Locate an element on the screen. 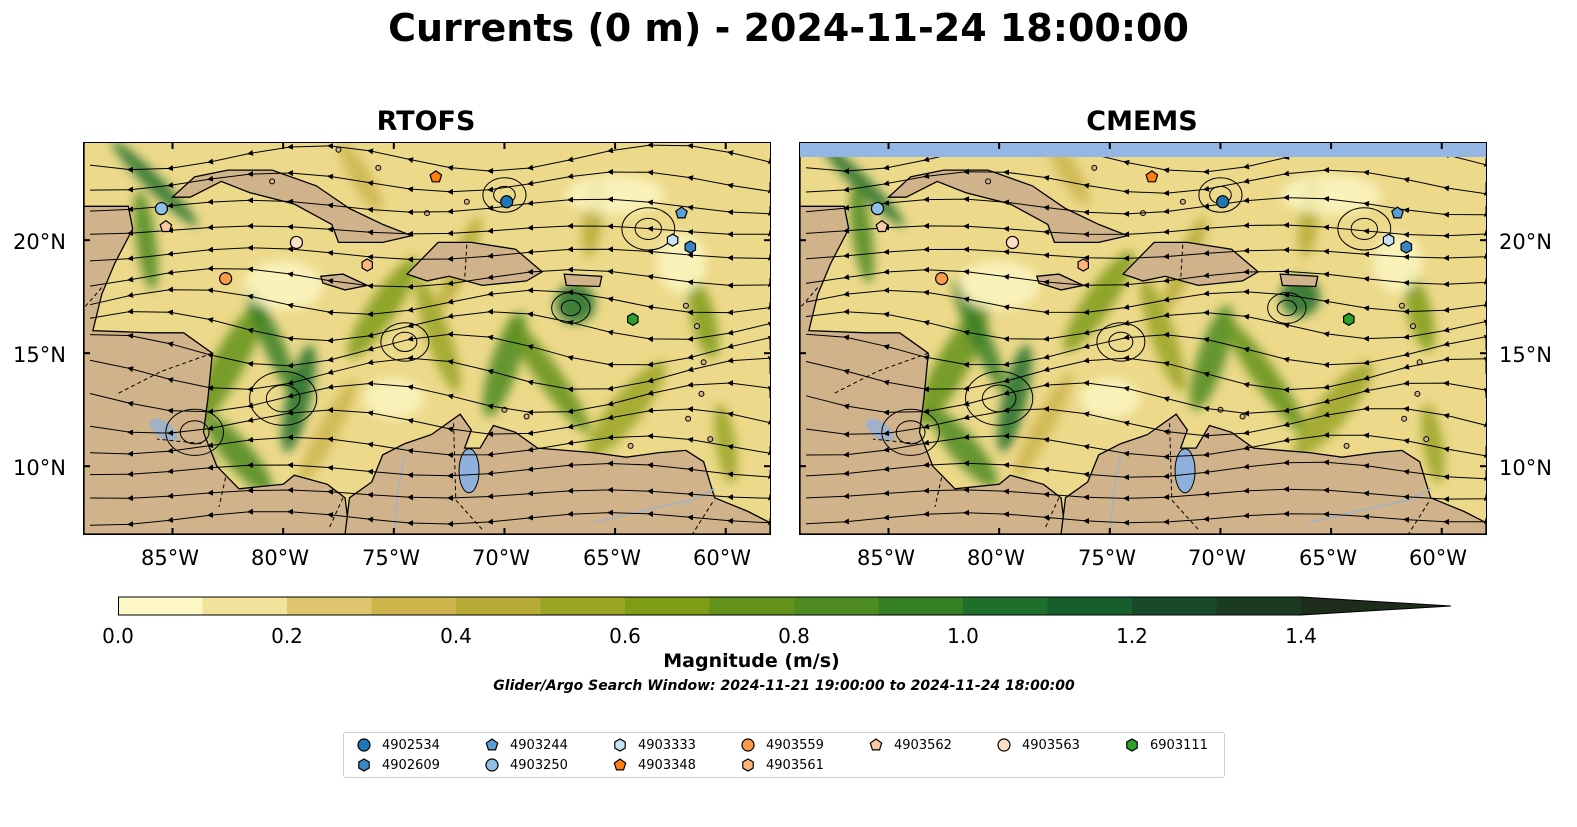  y-tick-label: 15°N is located at coordinates (1525, 355).